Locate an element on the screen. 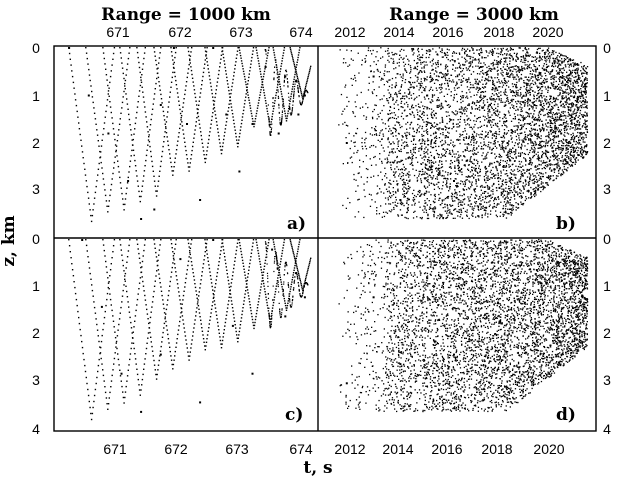  panel-a is located at coordinates (190, 135).